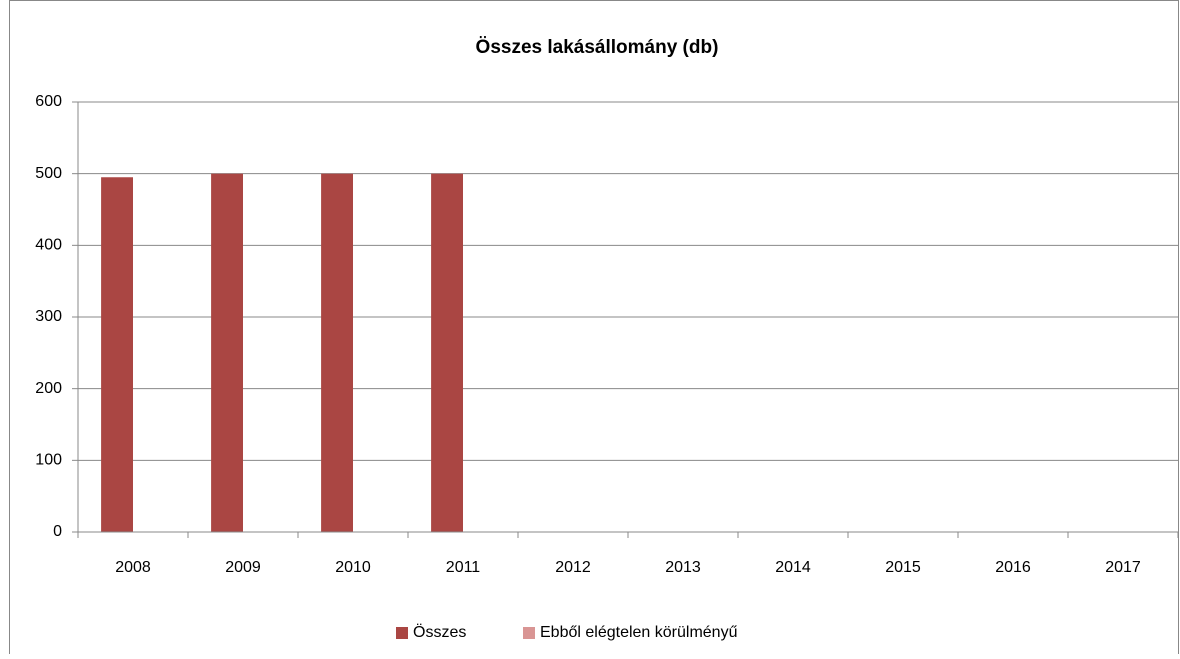 This screenshot has width=1180, height=659. What do you see at coordinates (639, 632) in the screenshot?
I see `legend-label: Ebből elégtelen körülményű` at bounding box center [639, 632].